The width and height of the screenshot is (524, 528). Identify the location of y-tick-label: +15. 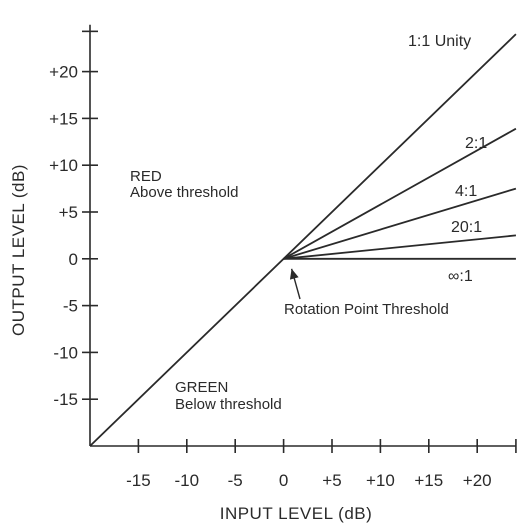
(63, 118).